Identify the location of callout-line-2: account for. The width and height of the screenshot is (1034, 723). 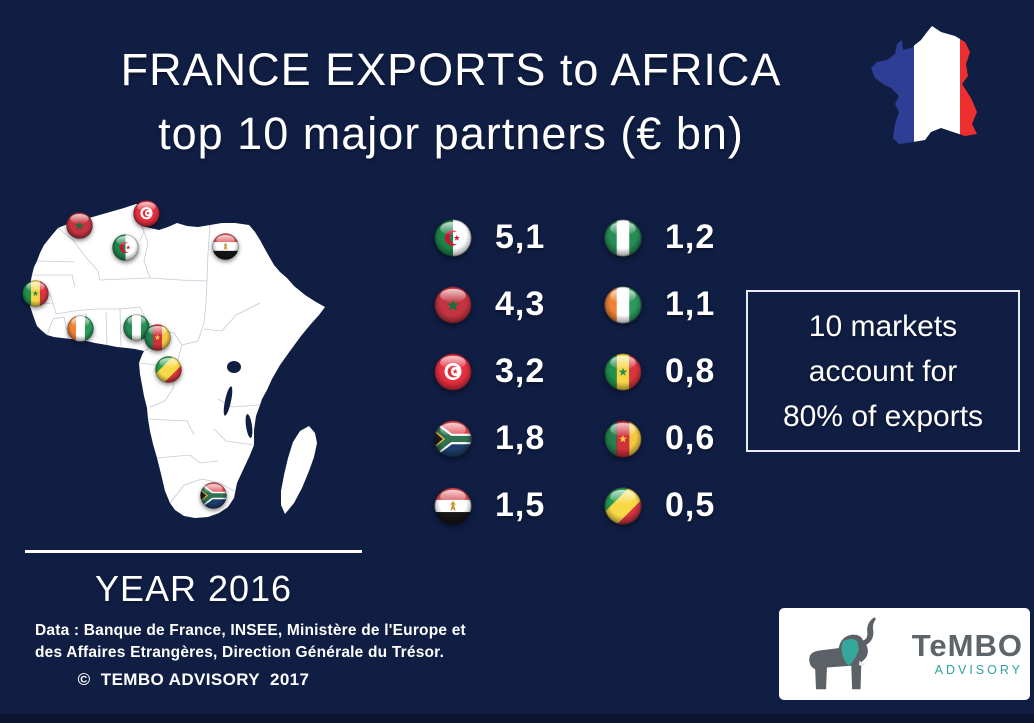
(883, 371).